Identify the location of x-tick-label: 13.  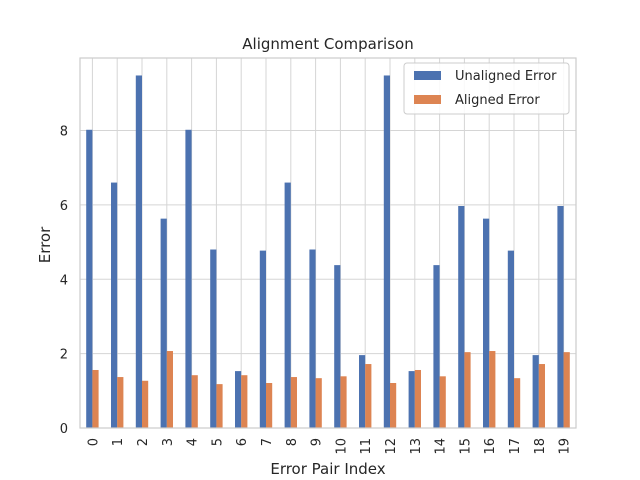
(416, 446).